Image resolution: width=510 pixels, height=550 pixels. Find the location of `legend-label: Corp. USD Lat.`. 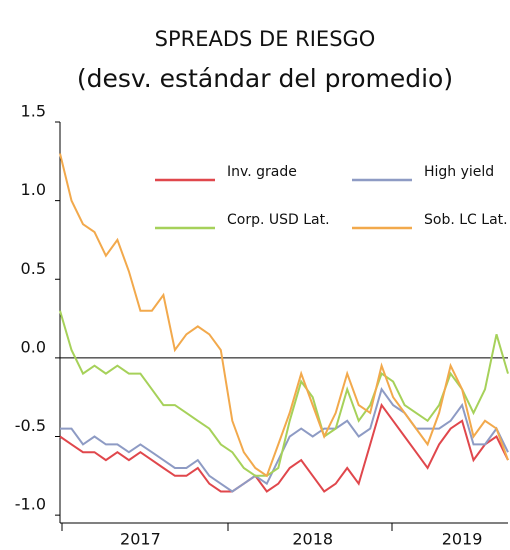

legend-label: Corp. USD Lat. is located at coordinates (278, 220).